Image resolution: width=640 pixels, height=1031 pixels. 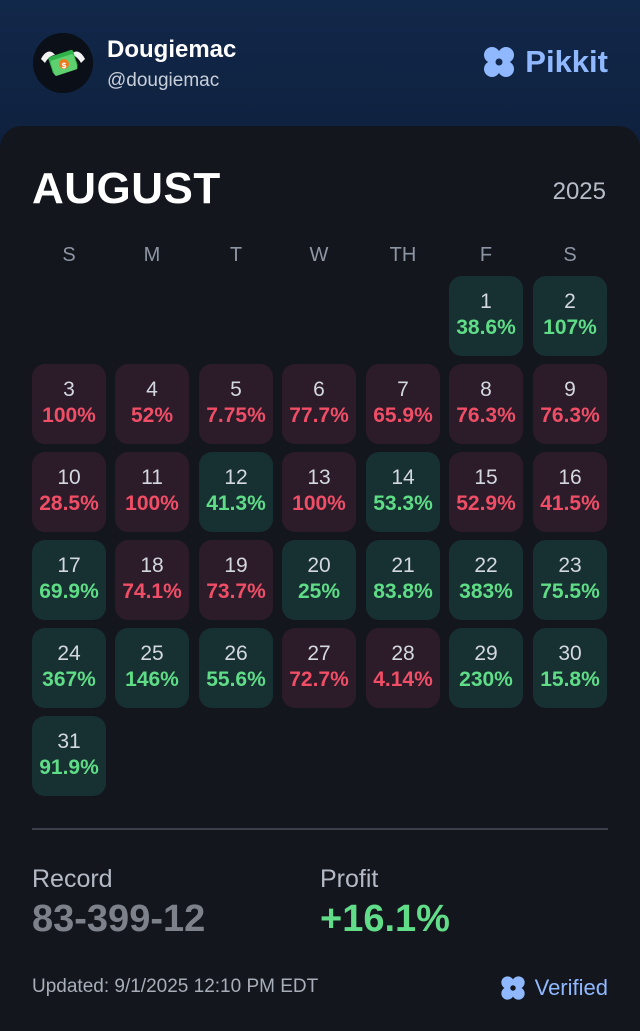 I want to click on day-number: 15, so click(x=486, y=477).